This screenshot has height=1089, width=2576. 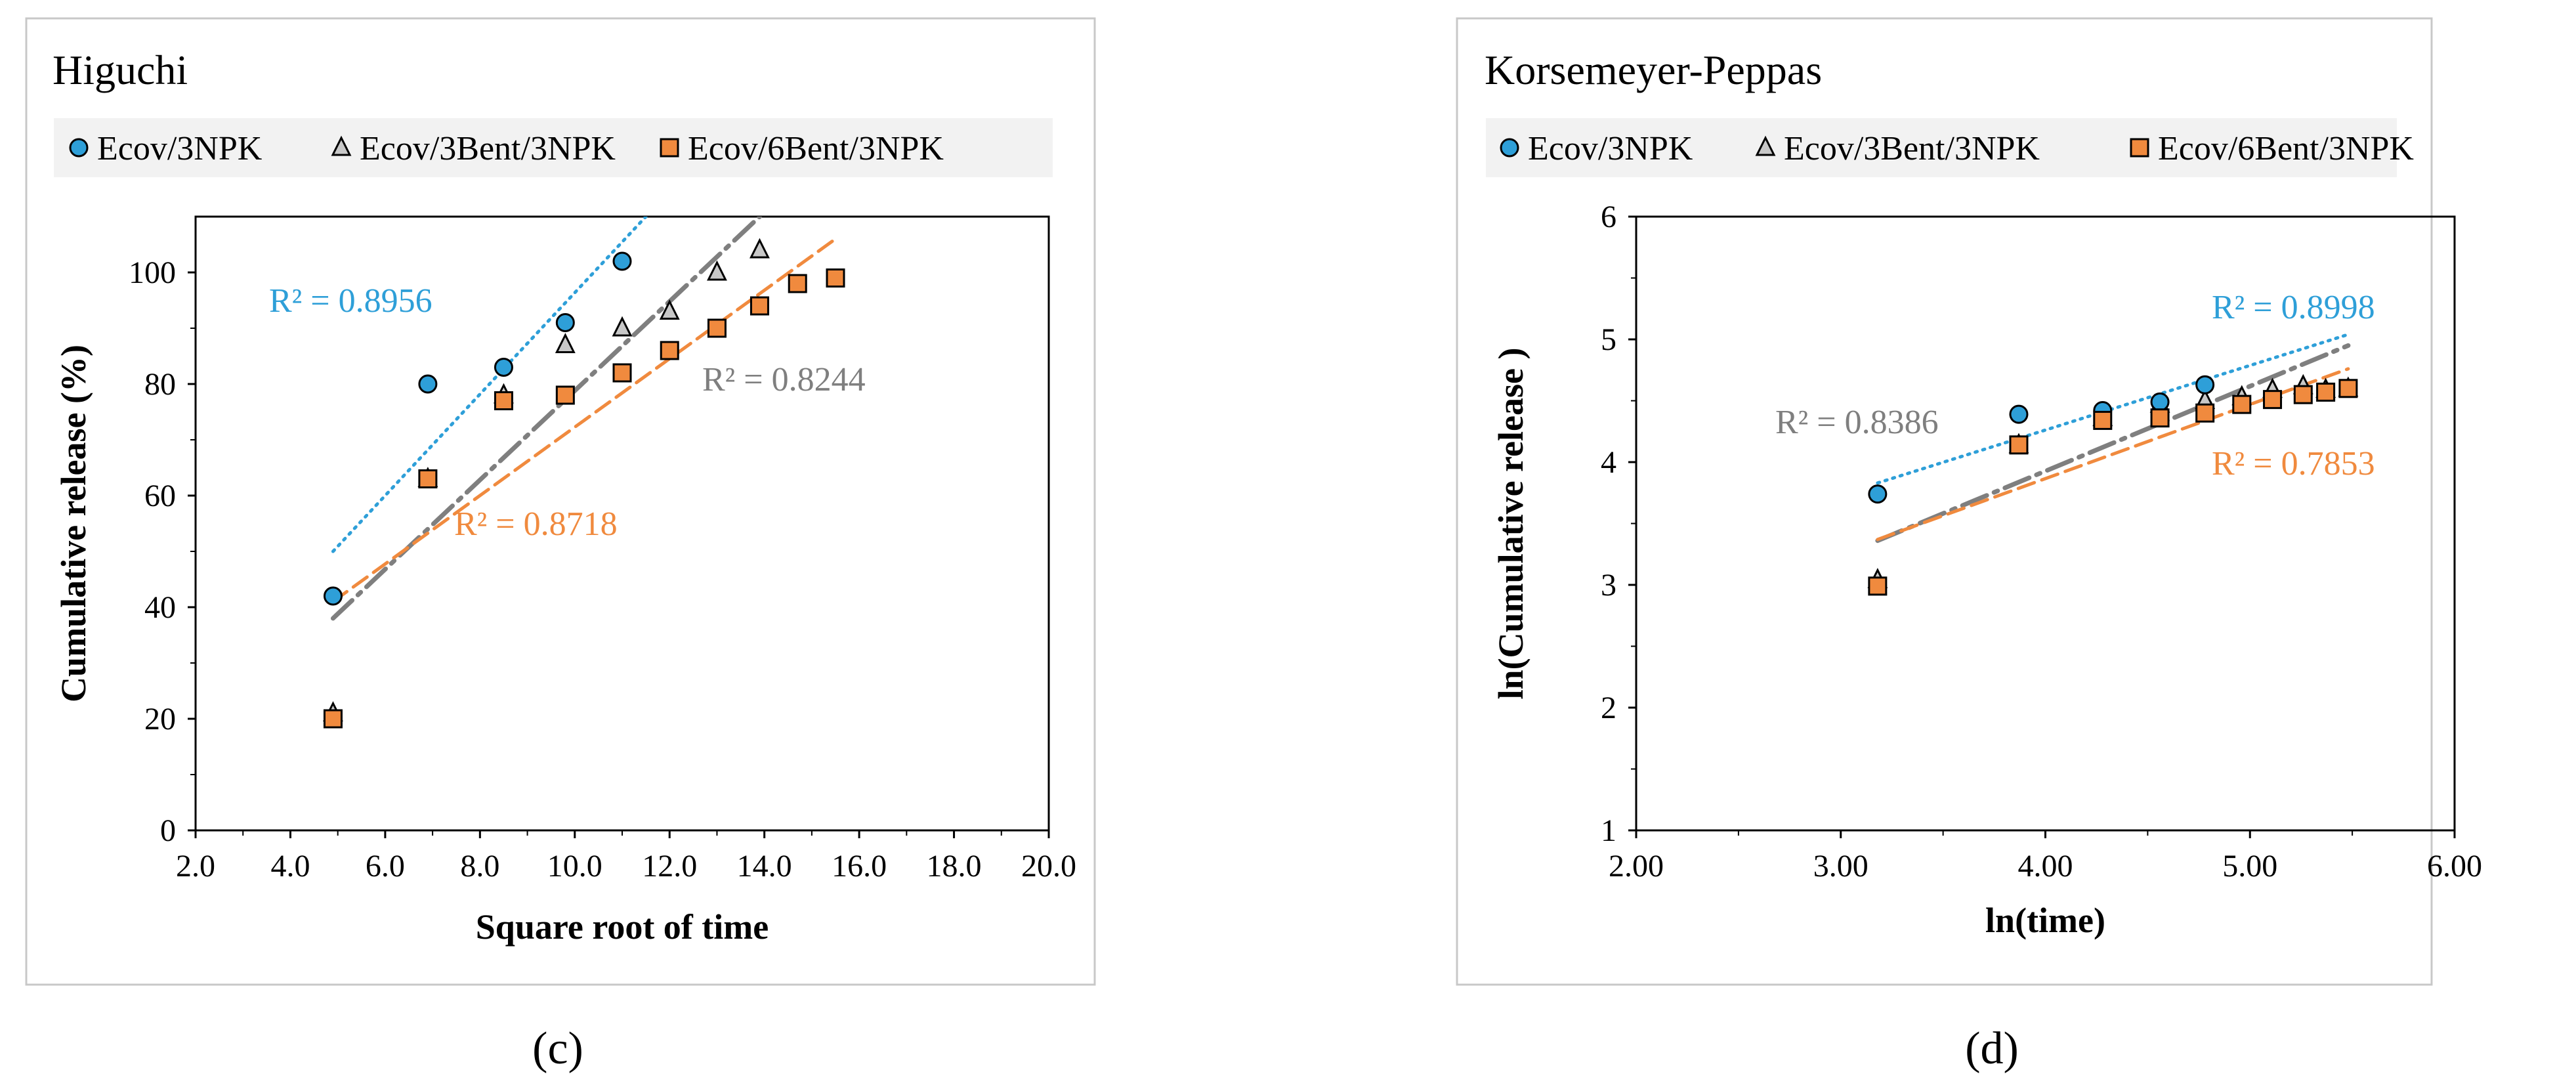 What do you see at coordinates (152, 272) in the screenshot?
I see `y-tick-label: 100` at bounding box center [152, 272].